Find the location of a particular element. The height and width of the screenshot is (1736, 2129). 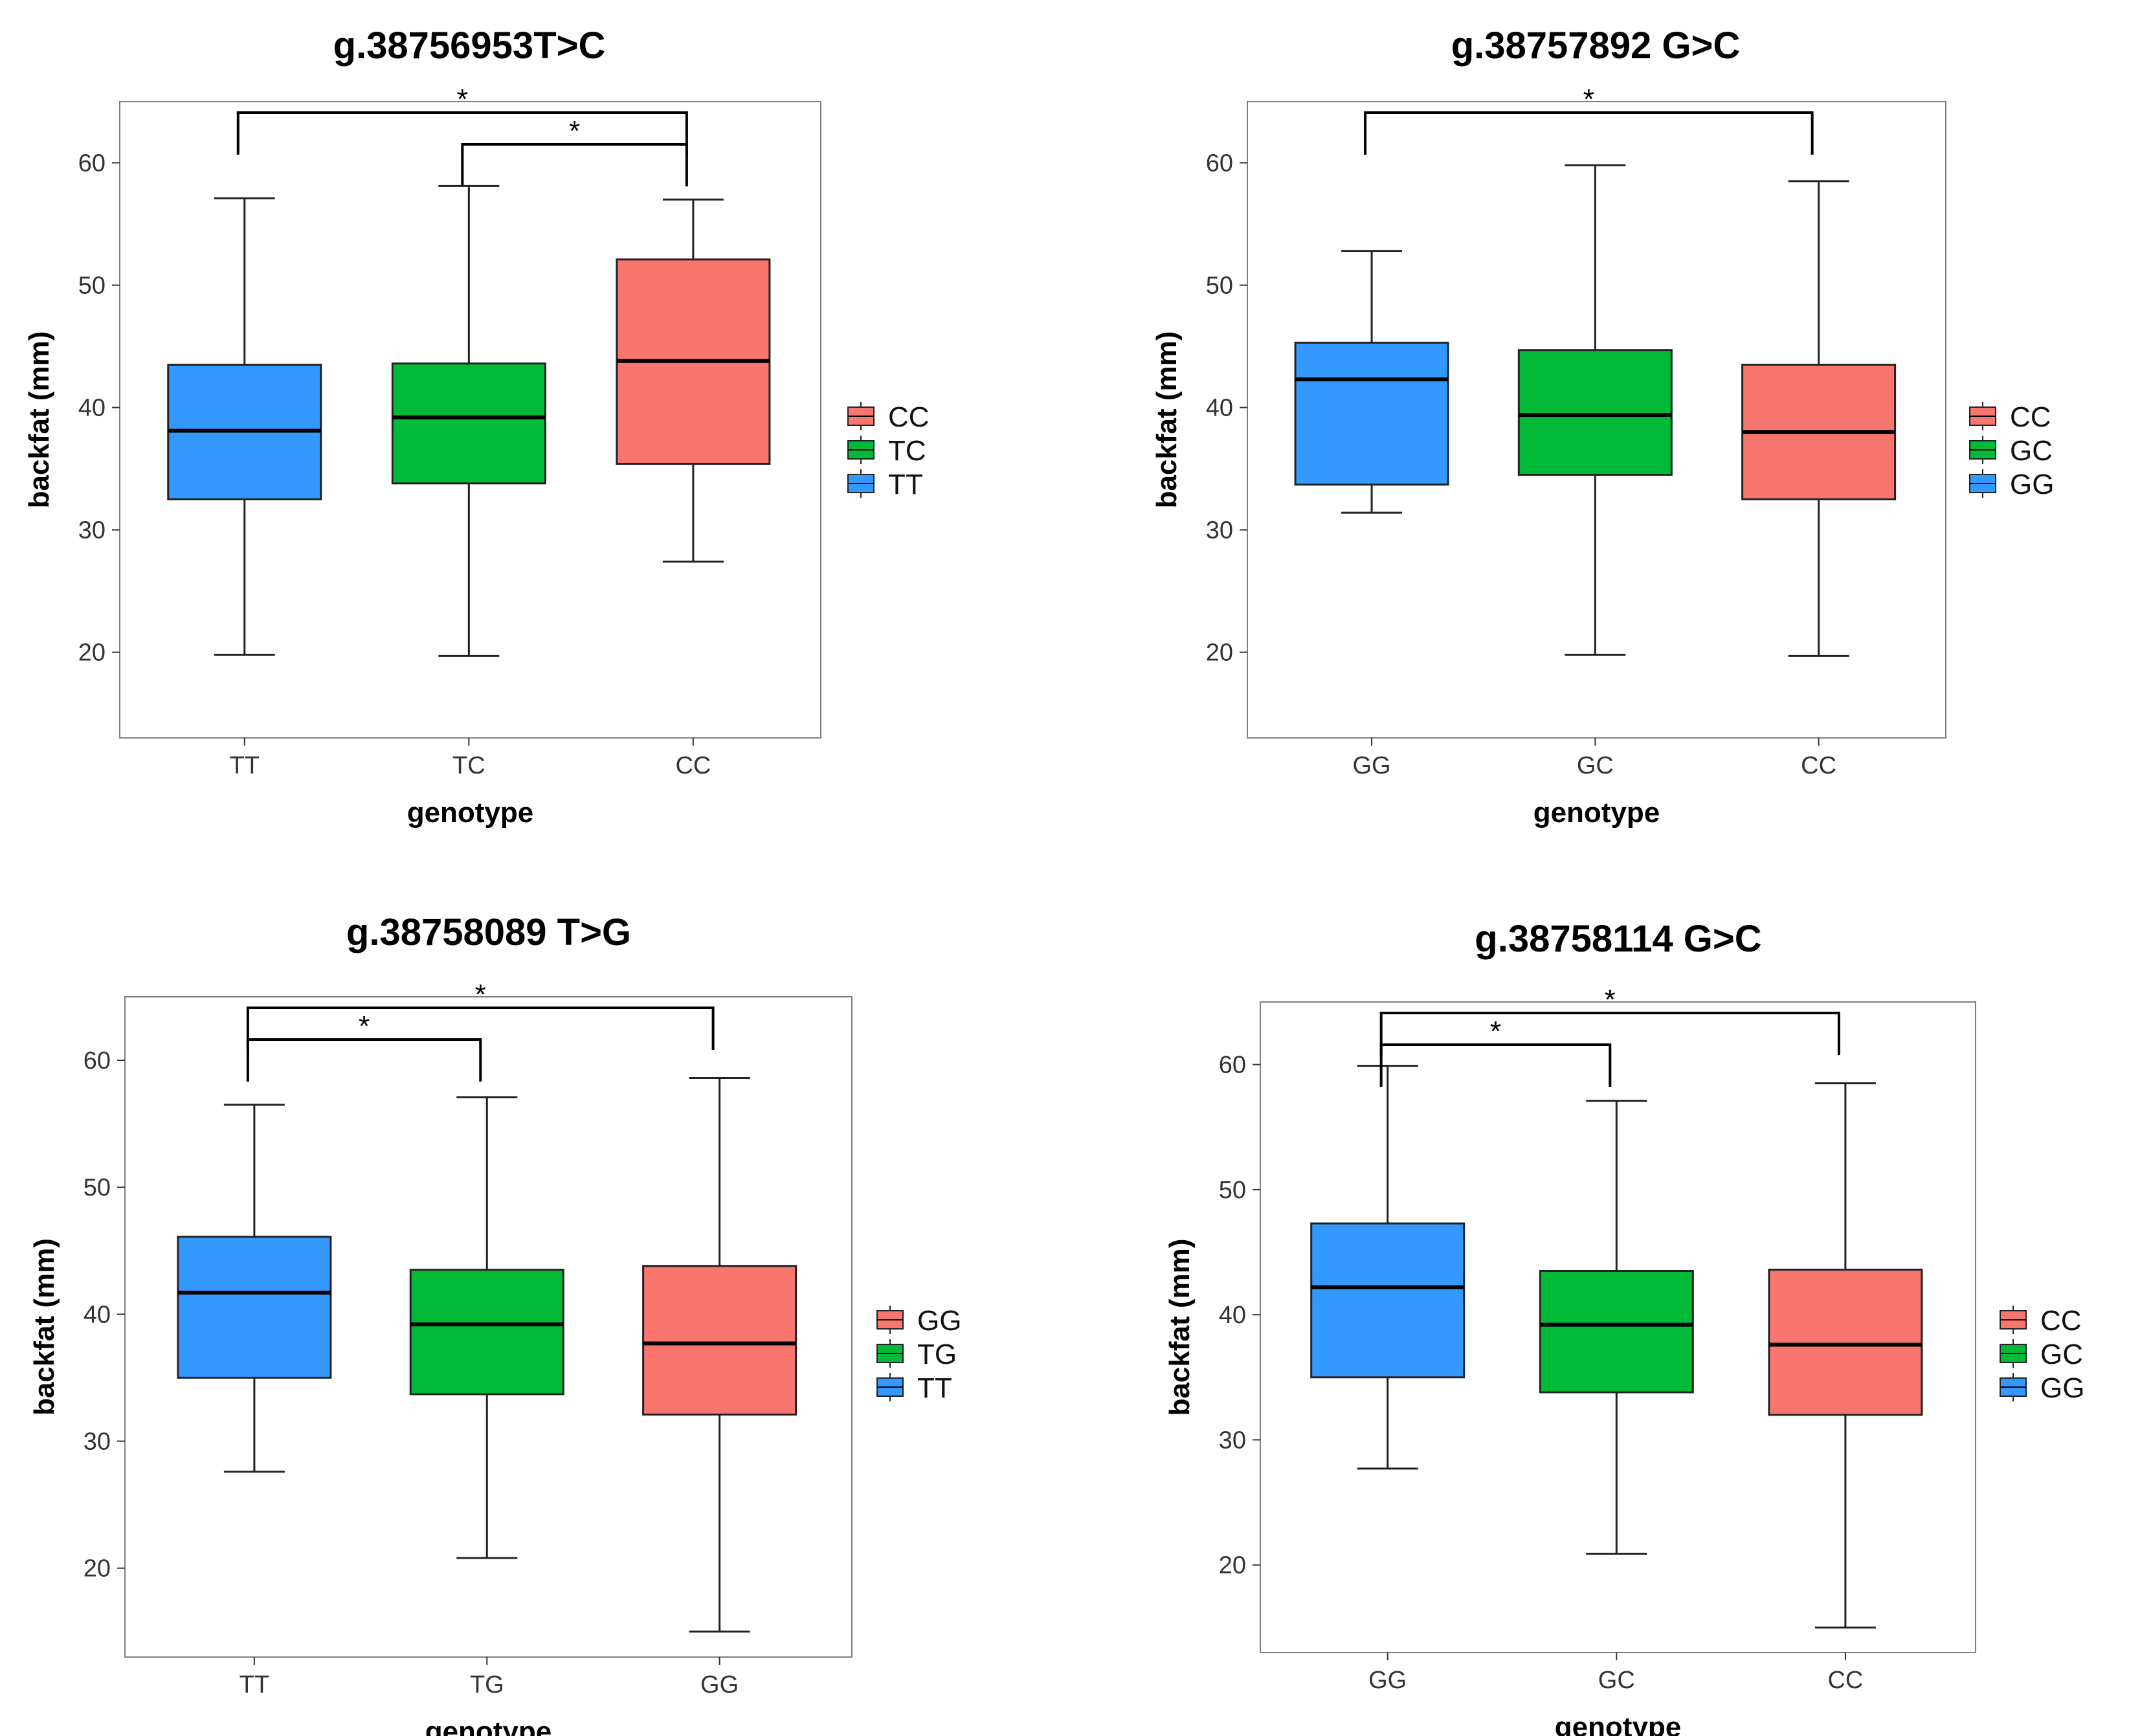

chart-title: g.38757892 G>C is located at coordinates (1596, 46).